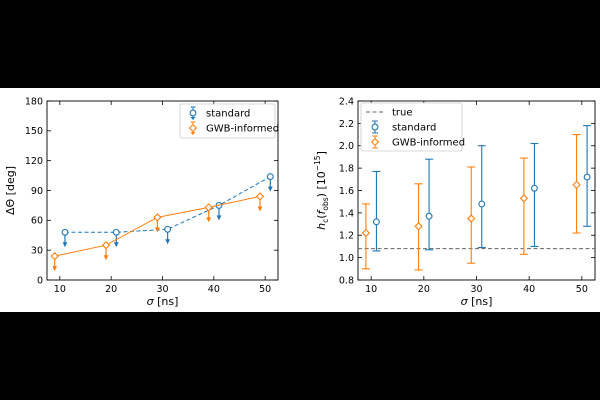 Image resolution: width=600 pixels, height=400 pixels. What do you see at coordinates (37, 251) in the screenshot?
I see `y-tick-label: 30` at bounding box center [37, 251].